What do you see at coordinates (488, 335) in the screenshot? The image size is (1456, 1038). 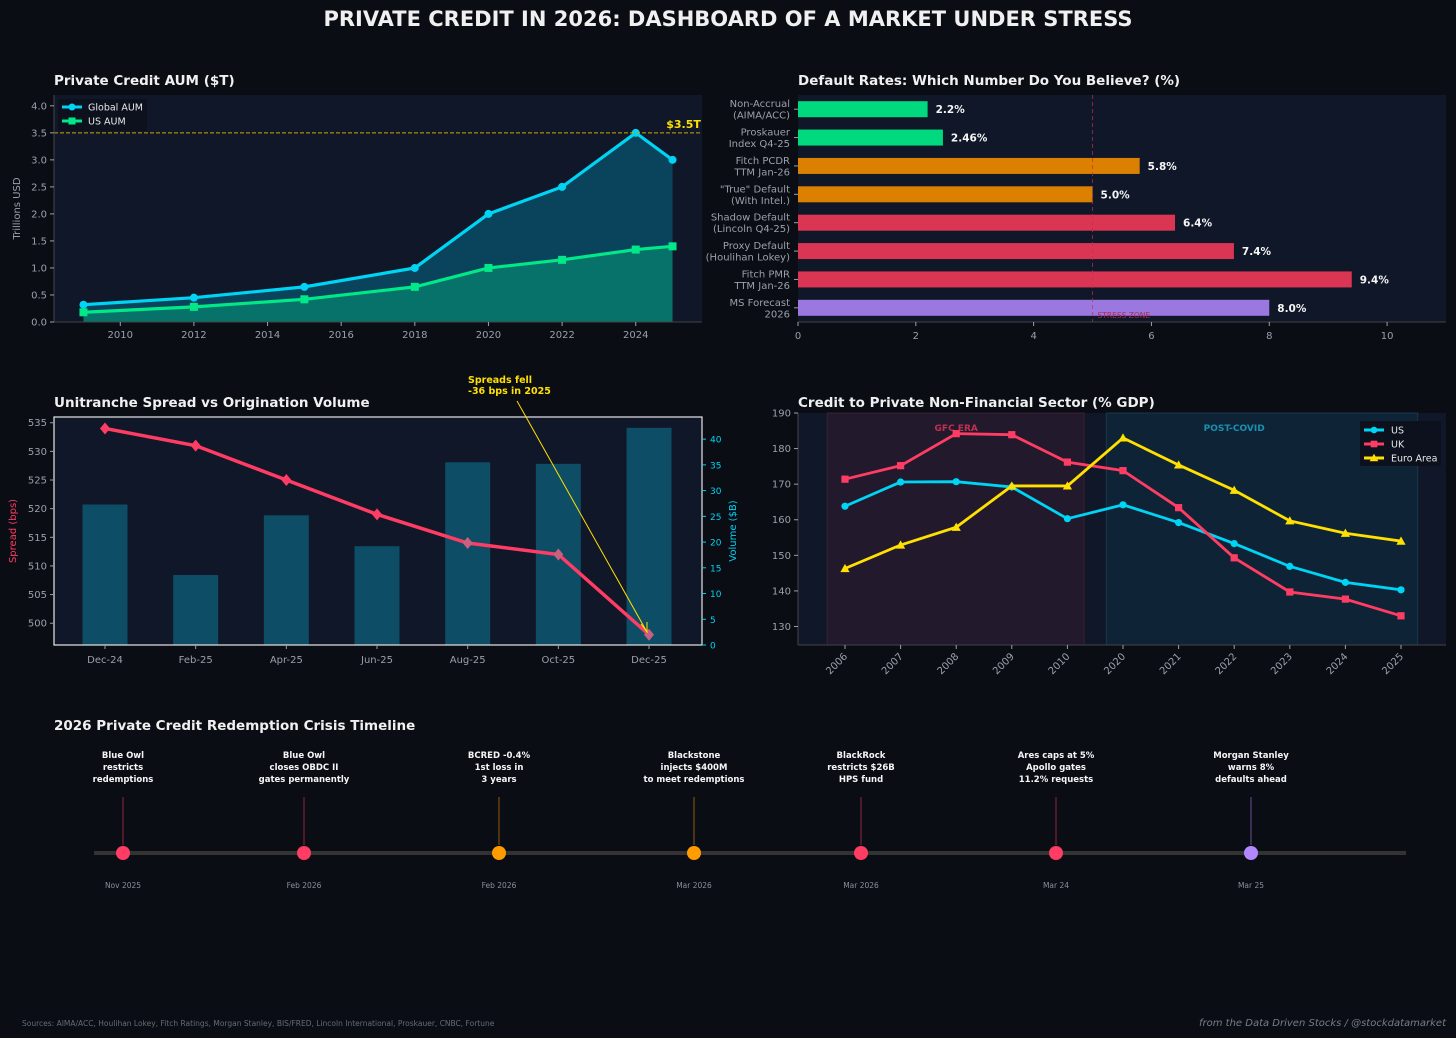 I see `x-tick-label: 2020` at bounding box center [488, 335].